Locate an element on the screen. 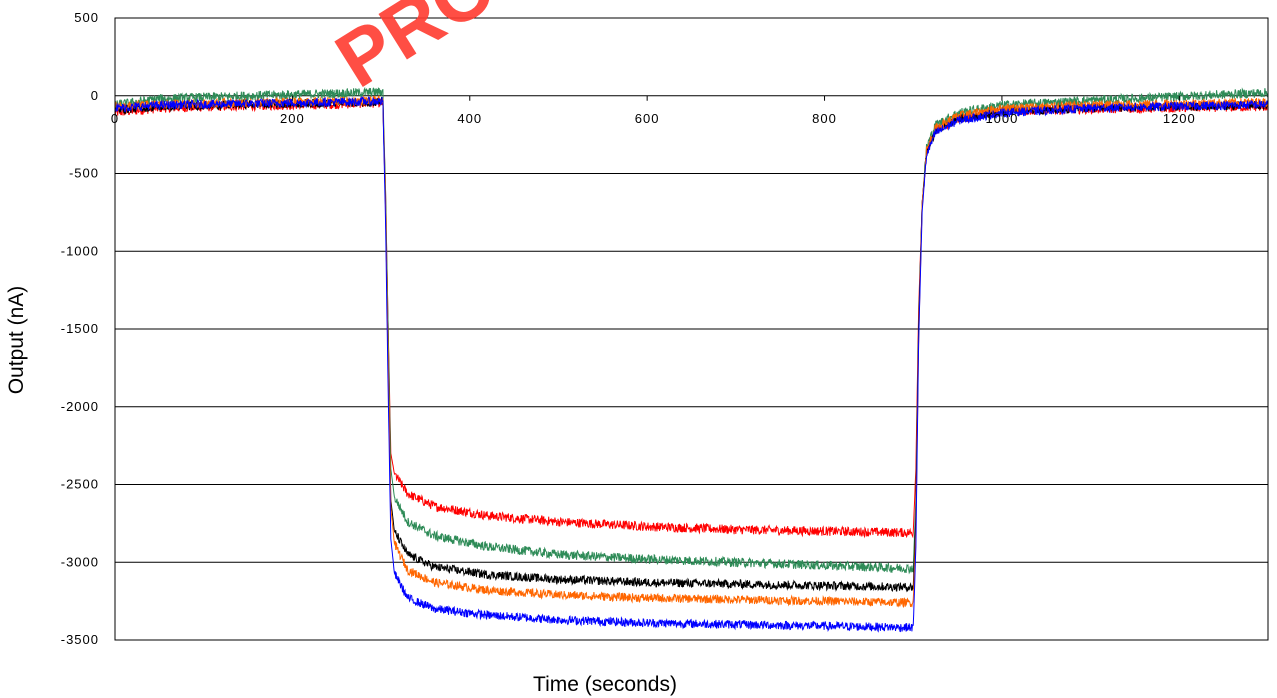 This screenshot has height=698, width=1277. watermark: PRO is located at coordinates (416, 52).